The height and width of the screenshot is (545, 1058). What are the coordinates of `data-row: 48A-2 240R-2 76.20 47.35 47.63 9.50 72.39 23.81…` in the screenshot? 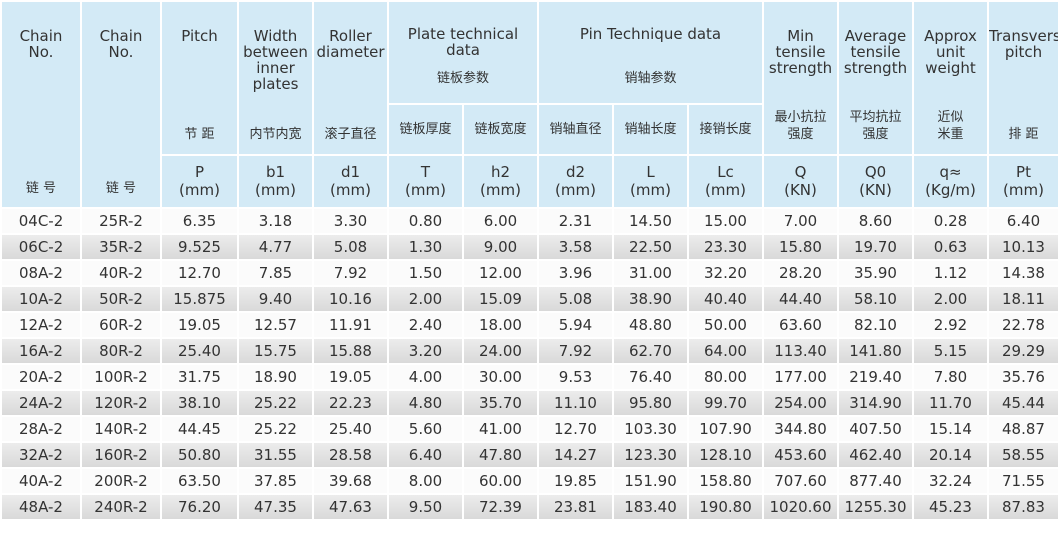 It's located at (529, 507).